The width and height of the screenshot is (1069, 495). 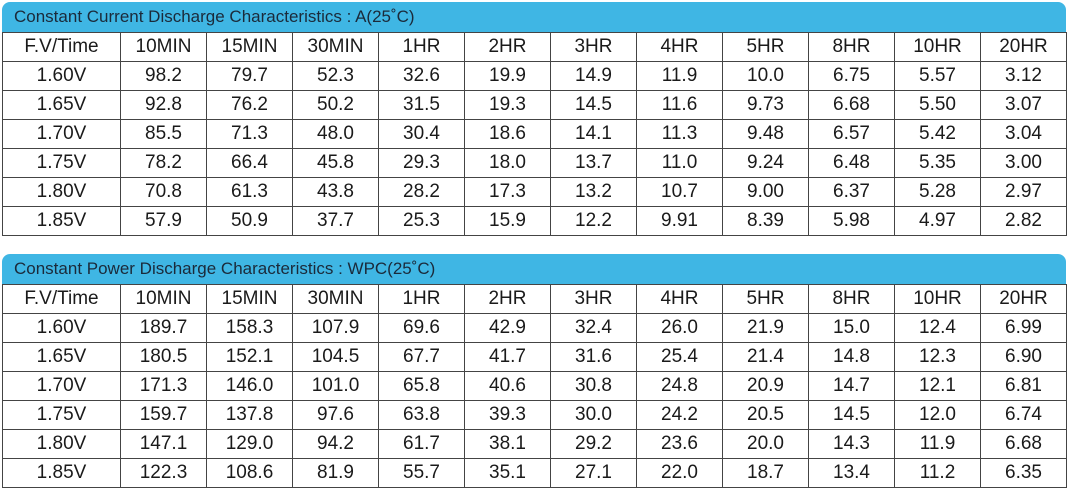 What do you see at coordinates (163, 299) in the screenshot?
I see `column-header: 10MIN` at bounding box center [163, 299].